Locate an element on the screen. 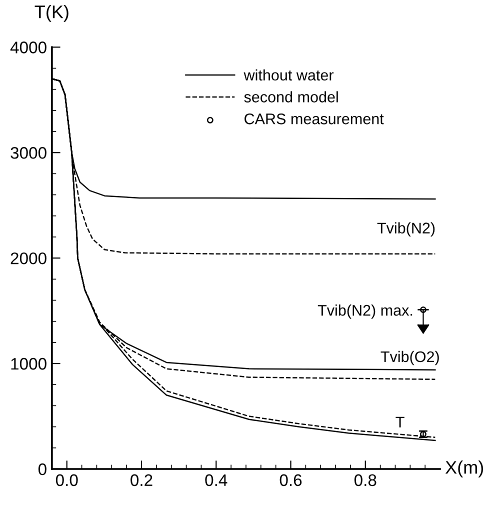  legend-label: without water is located at coordinates (289, 75).